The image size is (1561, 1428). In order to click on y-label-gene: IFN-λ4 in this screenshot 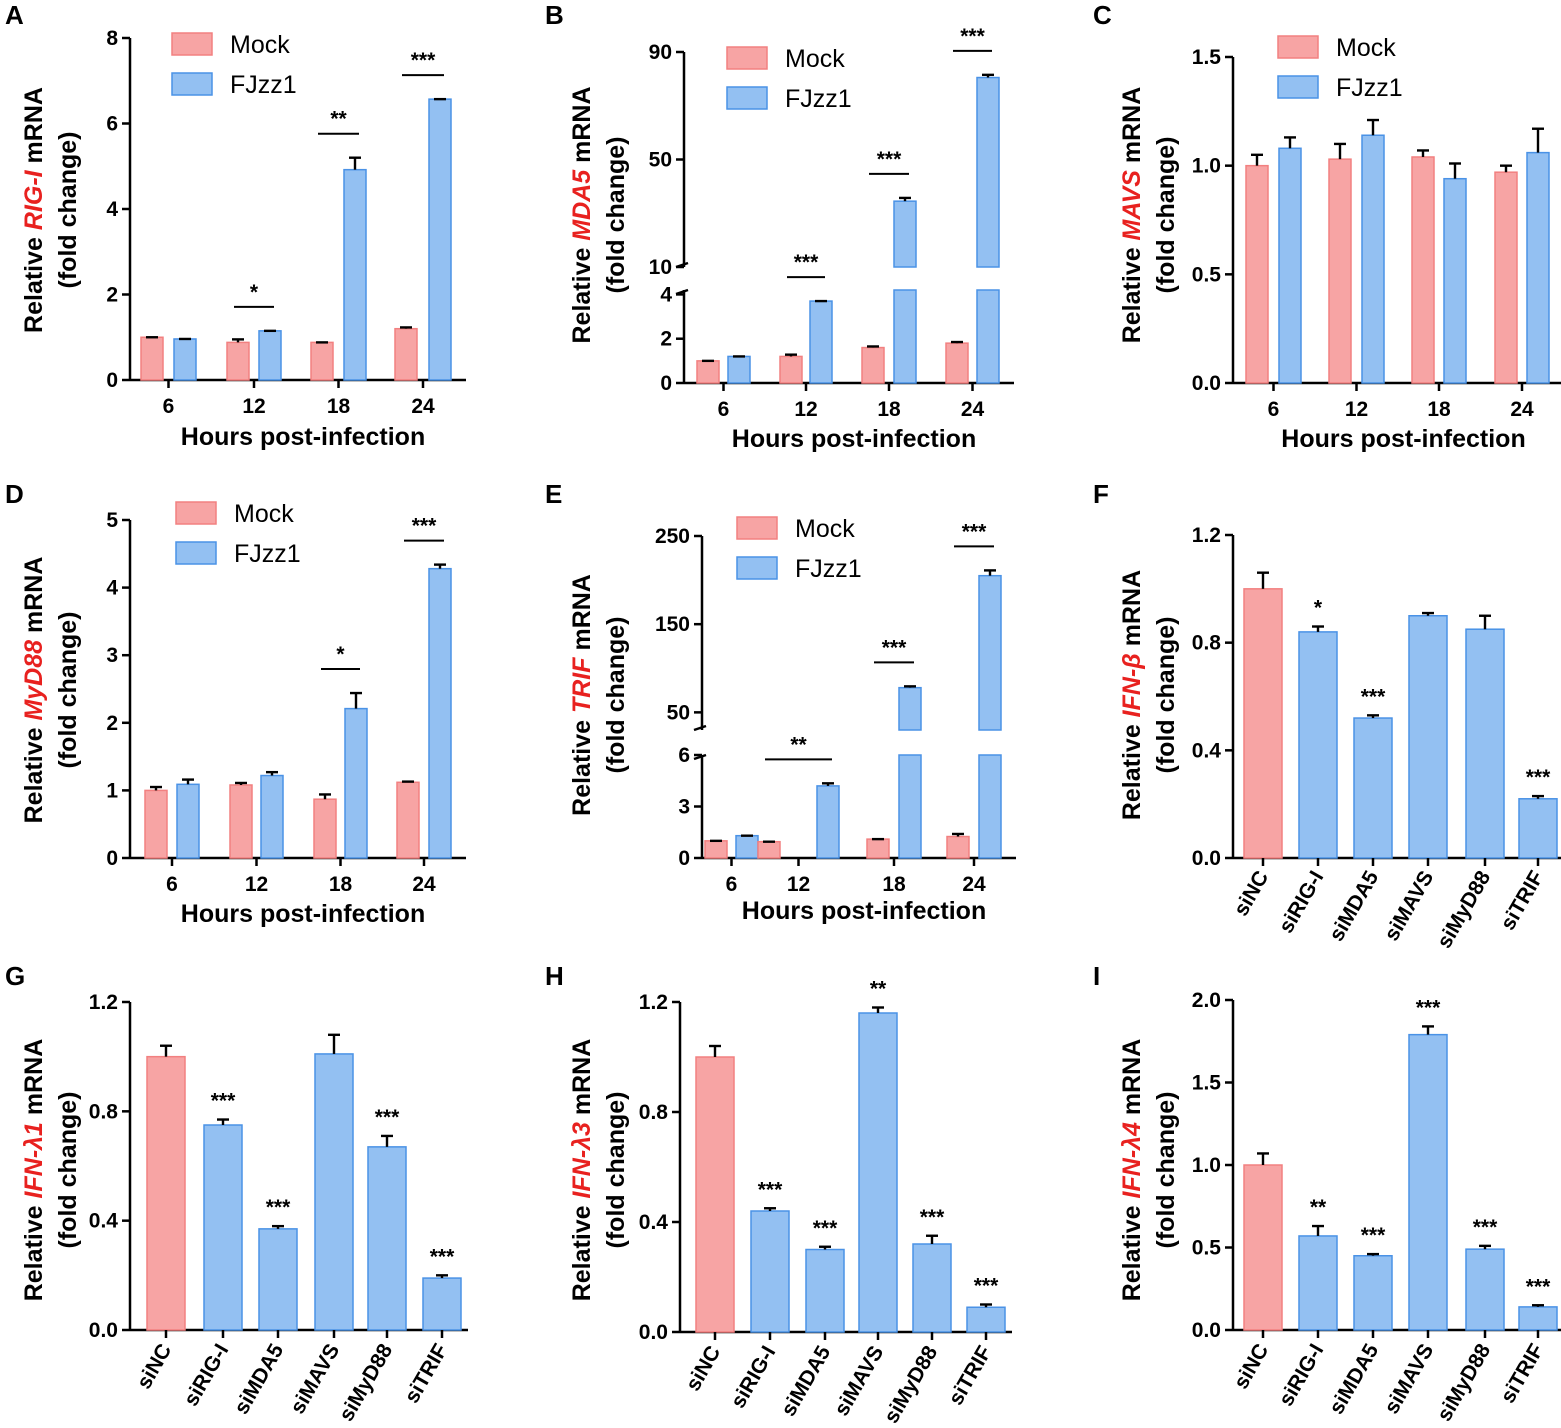, I will do `click(1132, 1160)`.